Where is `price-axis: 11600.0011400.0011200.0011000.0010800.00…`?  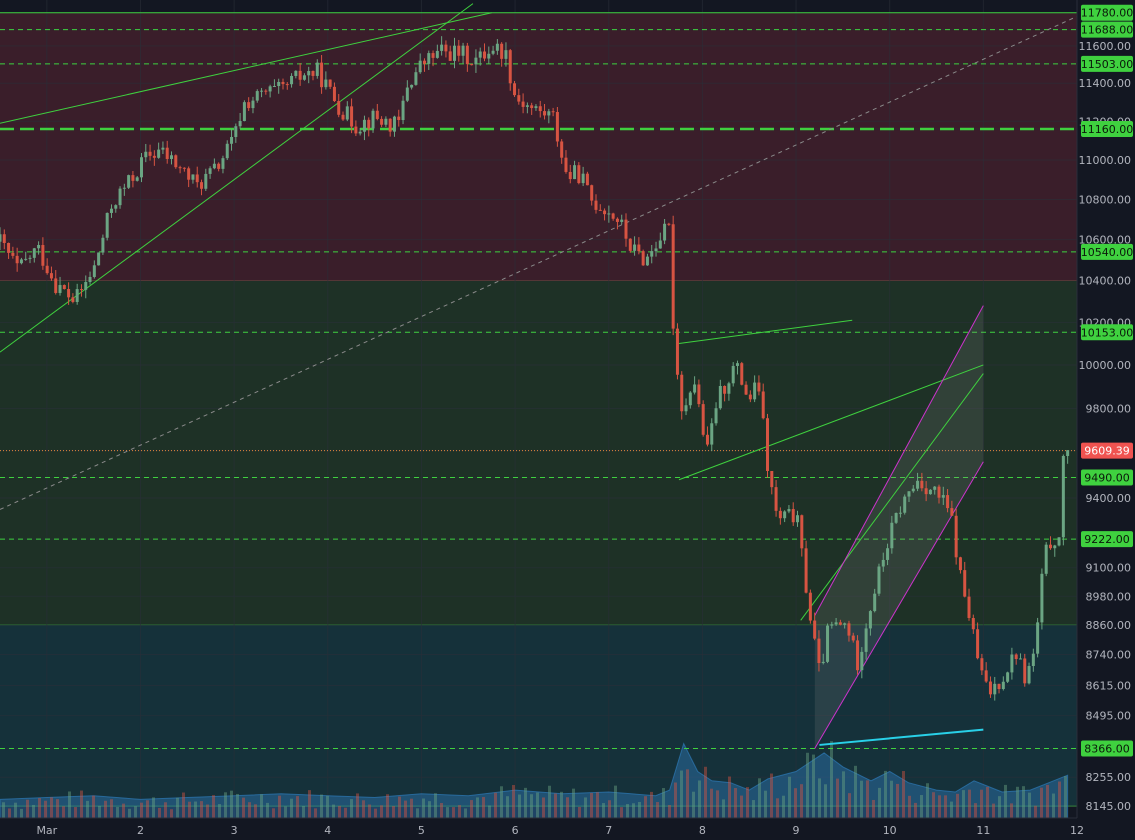 price-axis: 11600.0011400.0011200.0011000.0010800.00… is located at coordinates (1105, 409).